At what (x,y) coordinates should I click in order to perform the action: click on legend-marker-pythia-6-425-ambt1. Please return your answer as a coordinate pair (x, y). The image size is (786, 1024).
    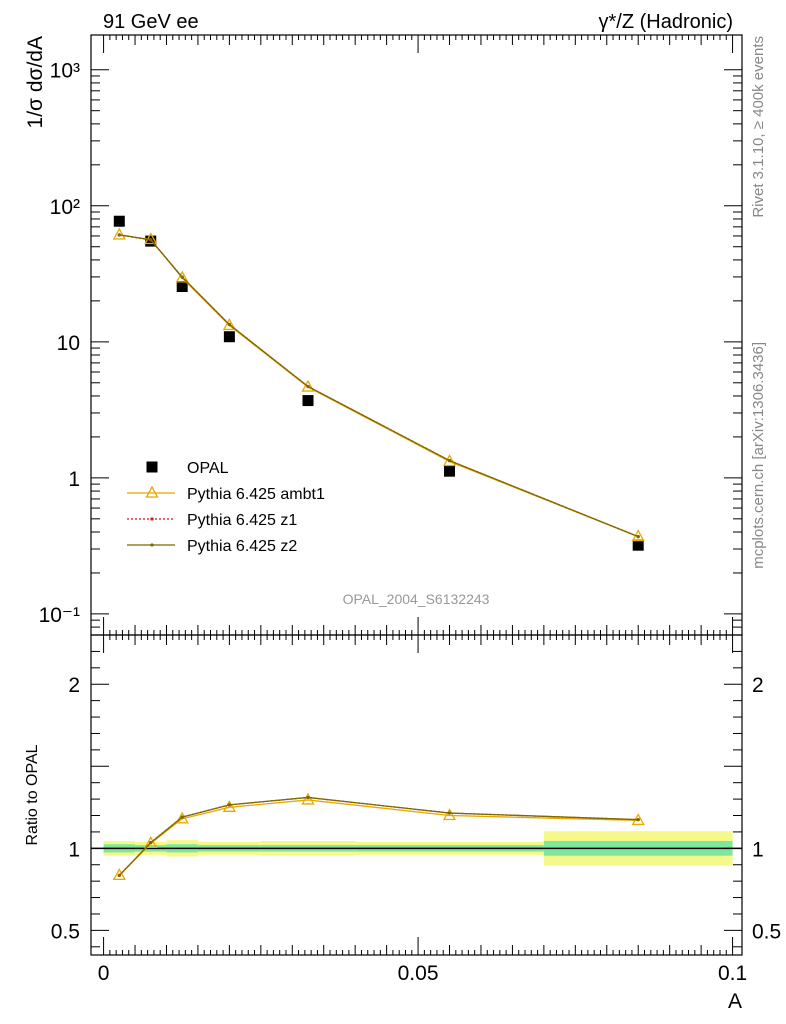
    Looking at the image, I should click on (152, 491).